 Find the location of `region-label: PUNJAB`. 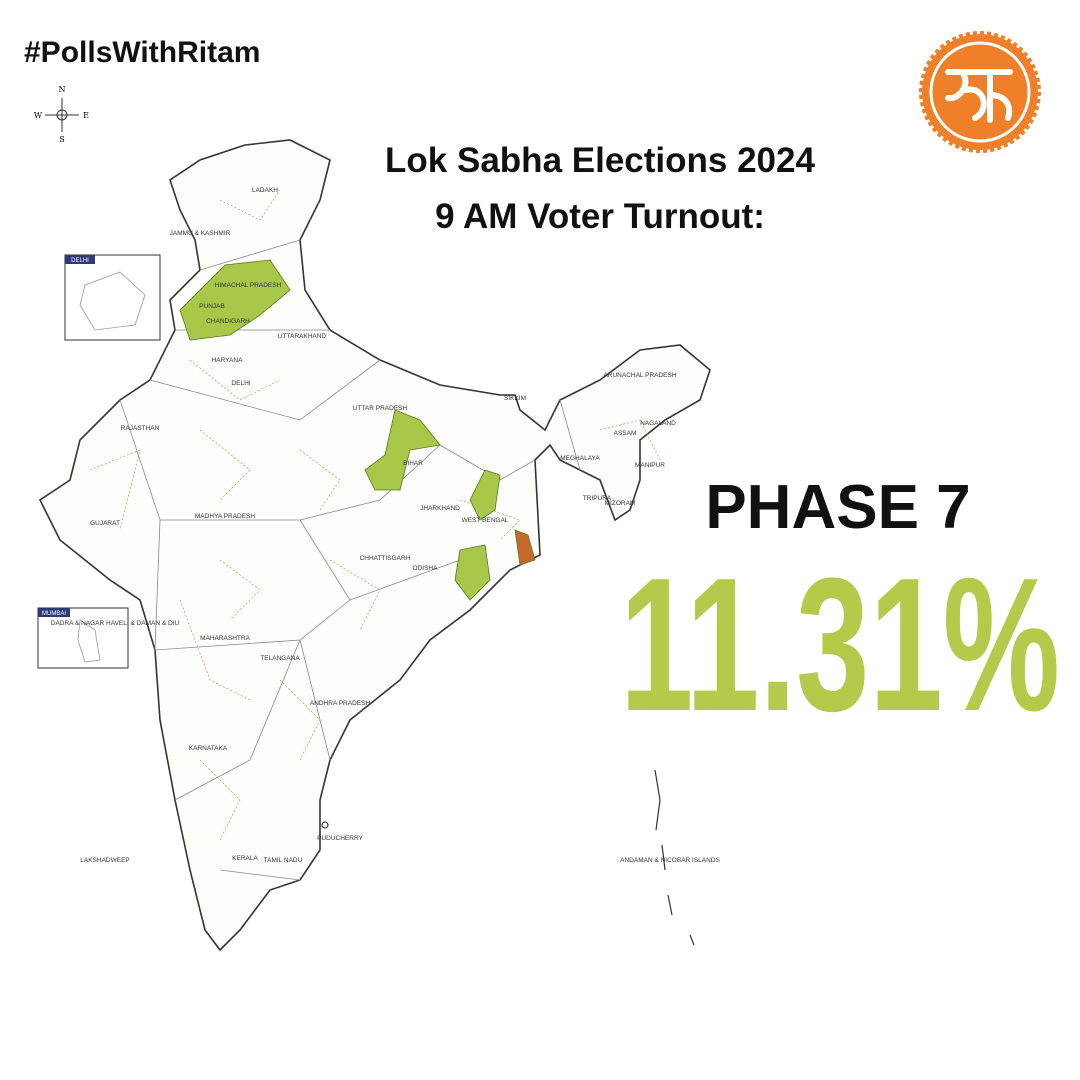

region-label: PUNJAB is located at coordinates (212, 306).